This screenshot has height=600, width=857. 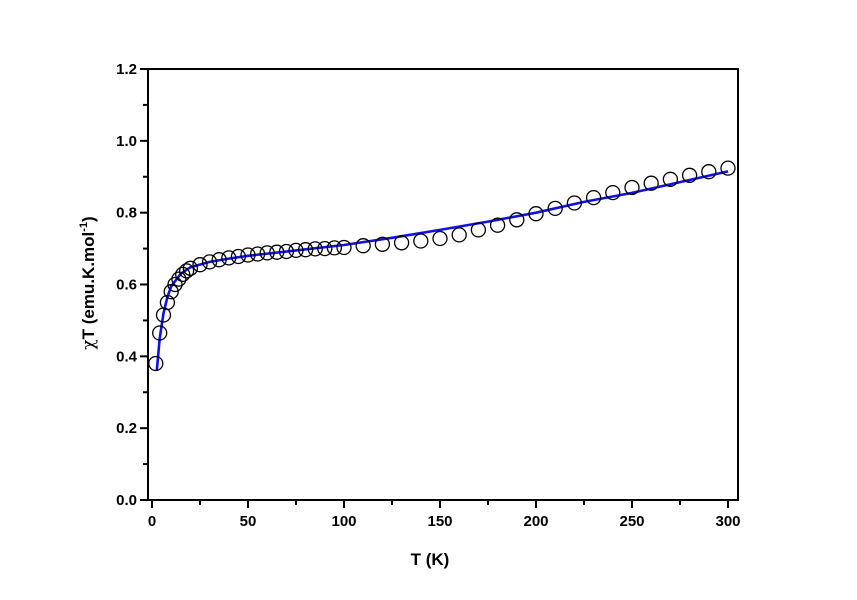 What do you see at coordinates (439, 521) in the screenshot?
I see `x-tick-label: 150` at bounding box center [439, 521].